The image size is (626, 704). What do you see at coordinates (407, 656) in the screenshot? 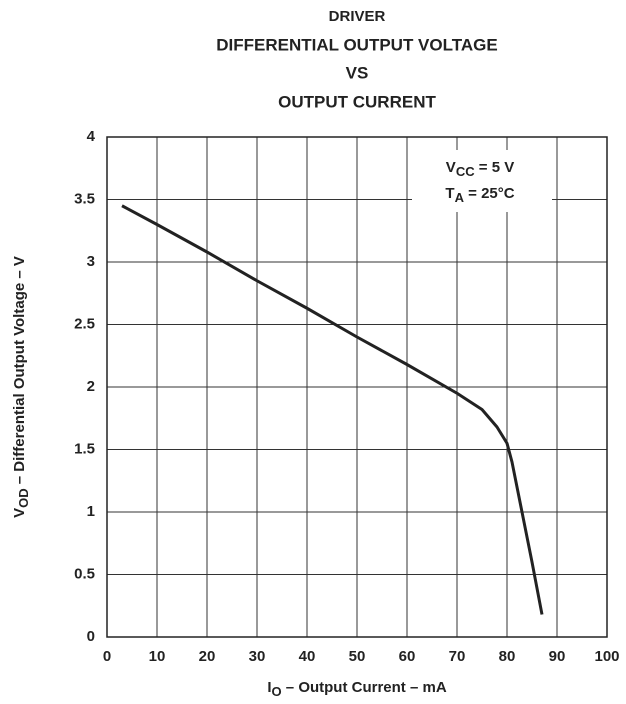
I see `x-tick-label: 60` at bounding box center [407, 656].